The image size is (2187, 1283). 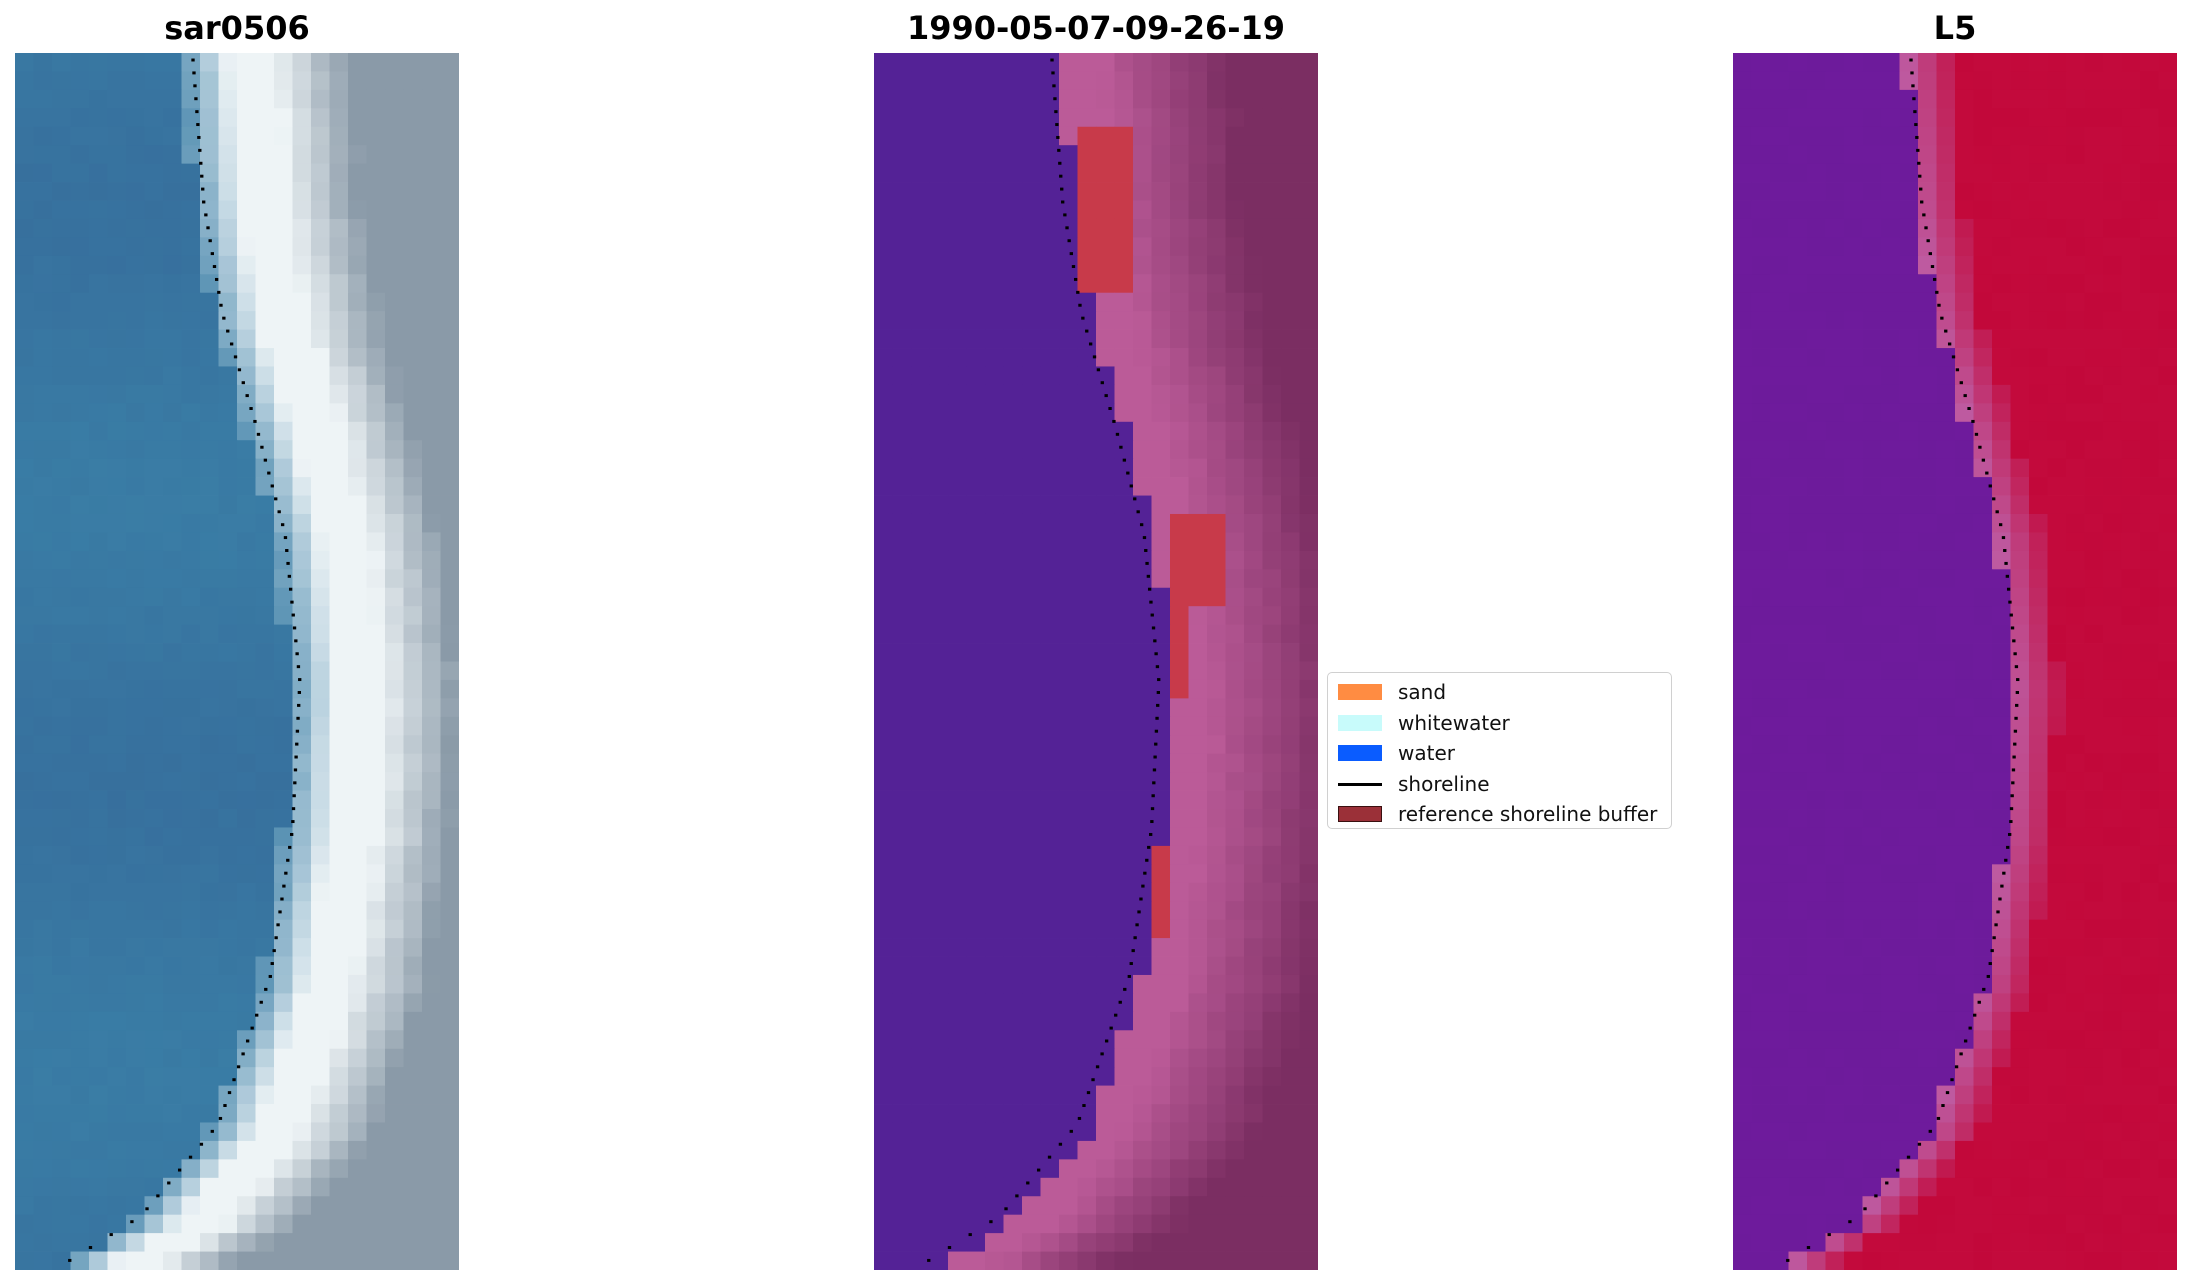 What do you see at coordinates (1360, 784) in the screenshot?
I see `legend-line-shoreline` at bounding box center [1360, 784].